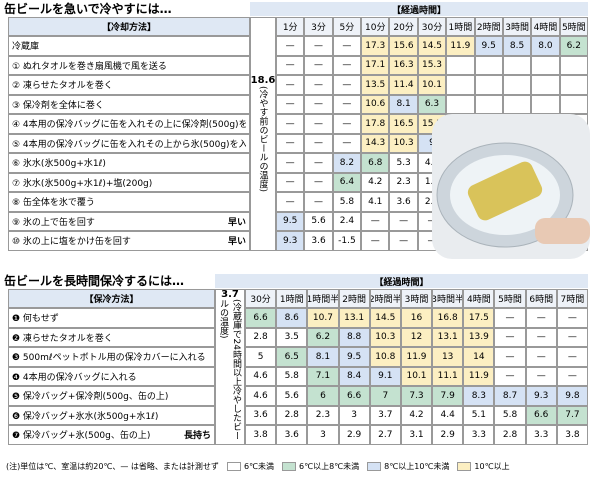 This screenshot has width=600, height=480. Describe the element at coordinates (517, 46) in the screenshot. I see `data-cell: 8.5` at that location.